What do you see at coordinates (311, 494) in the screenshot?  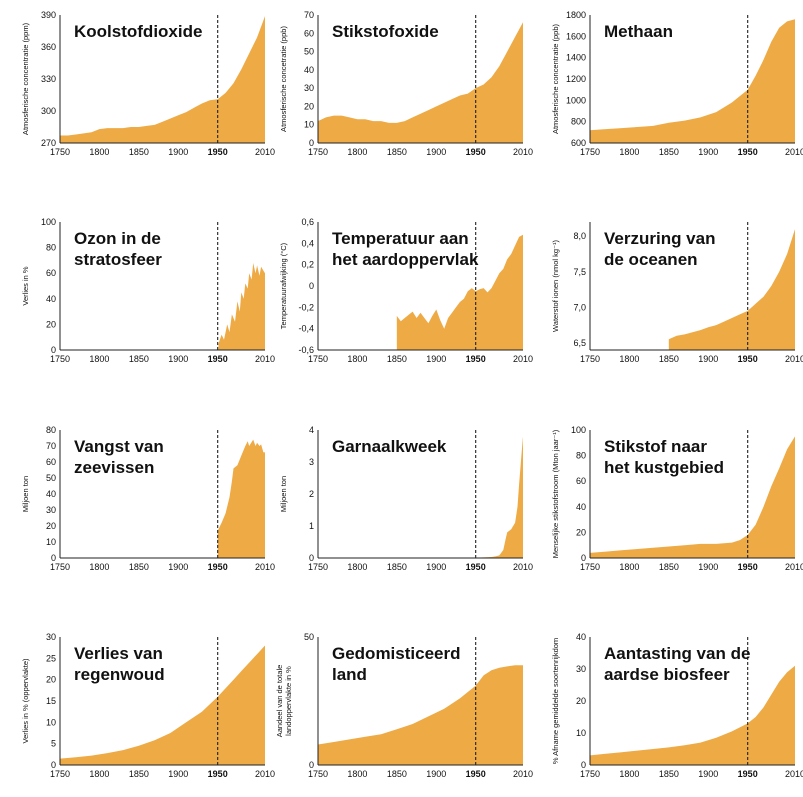 I see `y-tick-label: 2` at bounding box center [311, 494].